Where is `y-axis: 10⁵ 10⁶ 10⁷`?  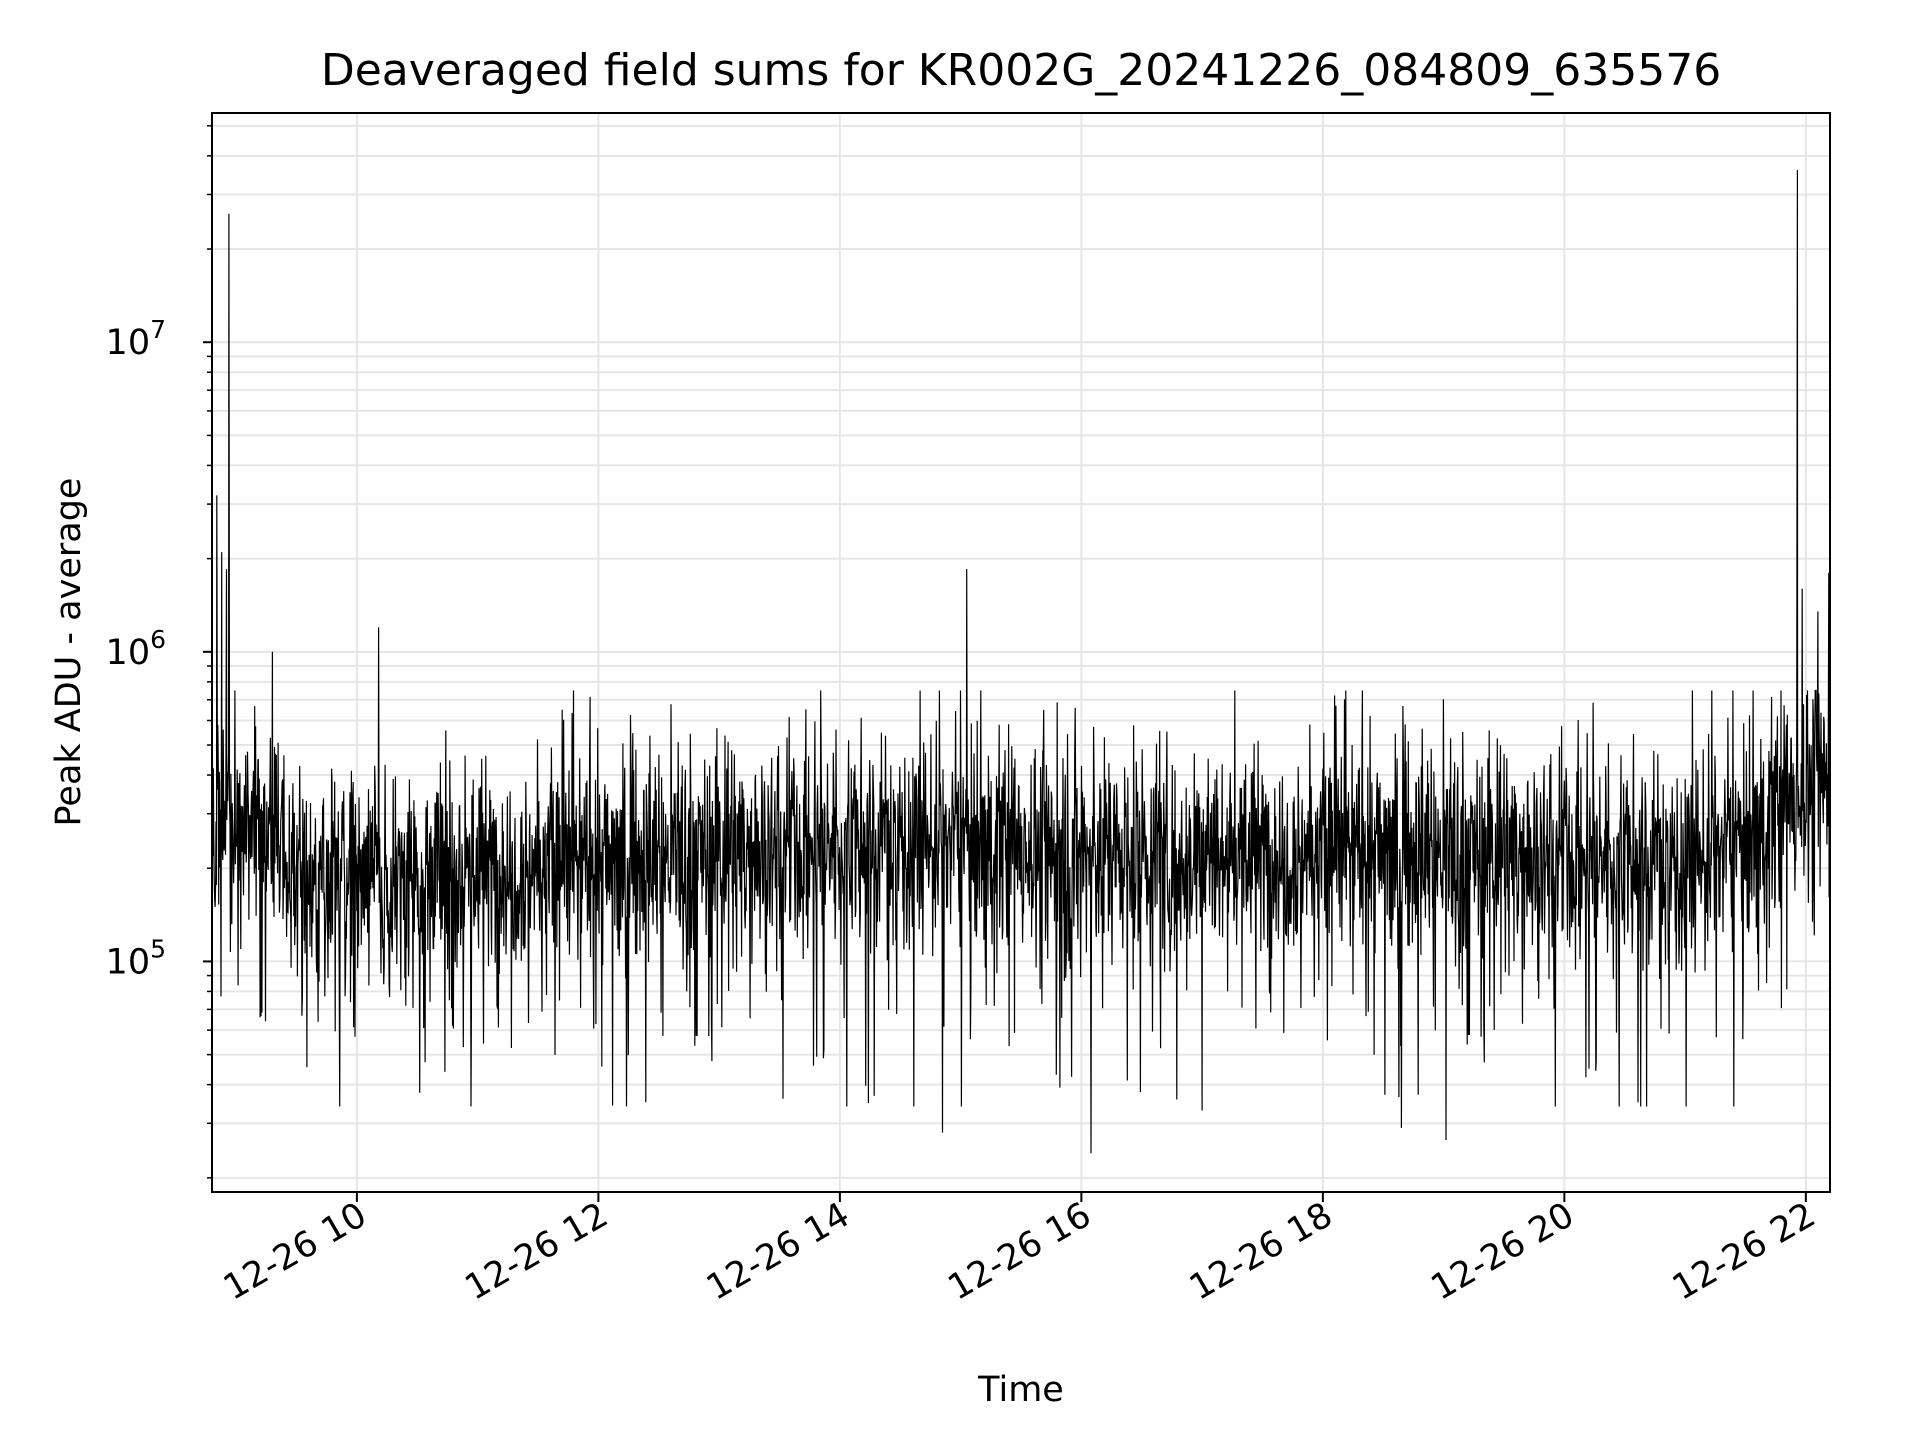
y-axis: 10⁵ 10⁶ 10⁷ is located at coordinates (159, 652).